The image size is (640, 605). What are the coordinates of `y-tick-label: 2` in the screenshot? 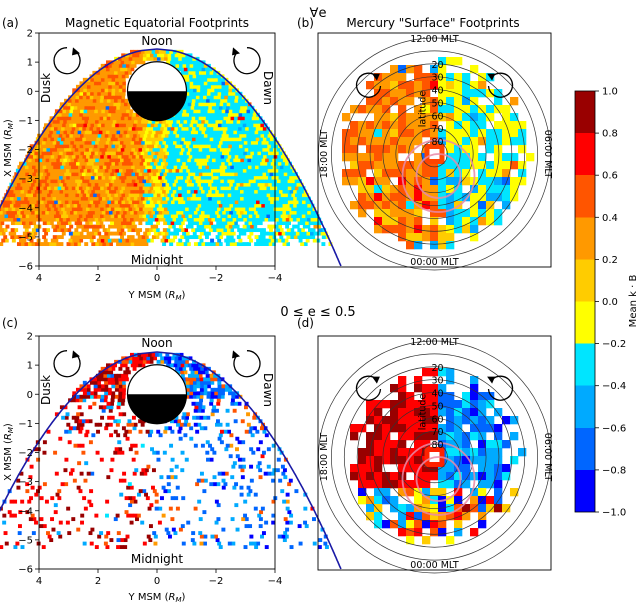 It's located at (30, 337).